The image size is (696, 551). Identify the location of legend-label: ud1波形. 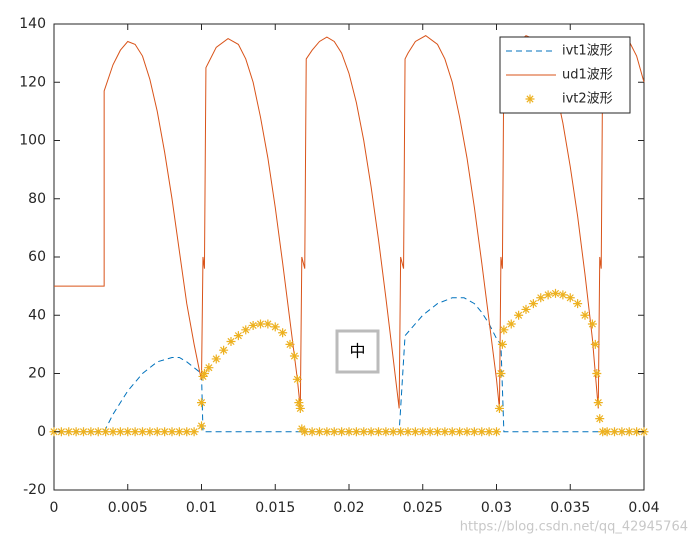
(587, 75).